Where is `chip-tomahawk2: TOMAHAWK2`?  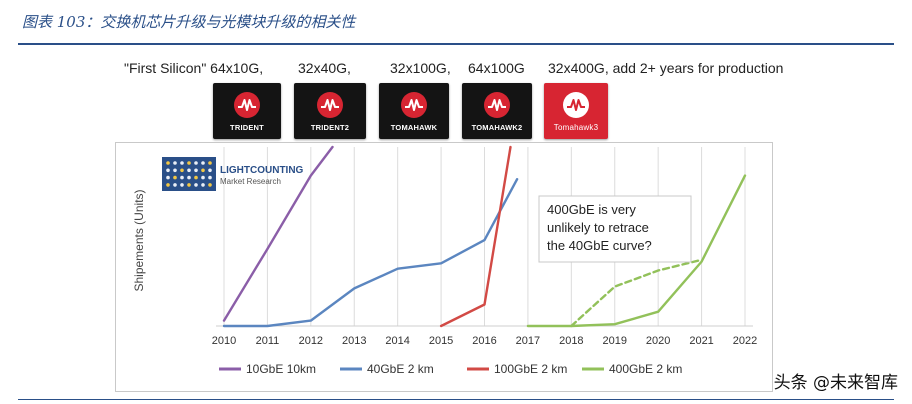
chip-tomahawk2: TOMAHAWK2 is located at coordinates (497, 111).